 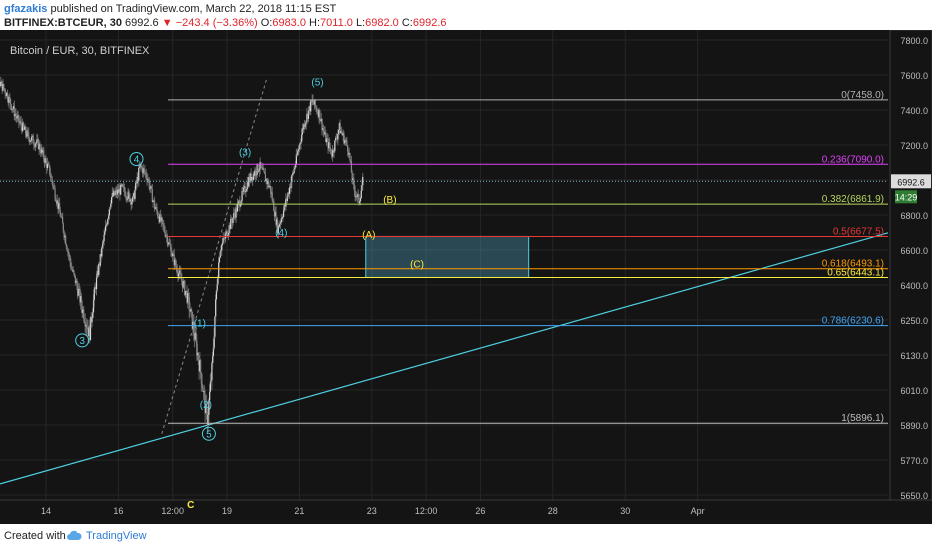 What do you see at coordinates (266, 23) in the screenshot?
I see `open-label: O:` at bounding box center [266, 23].